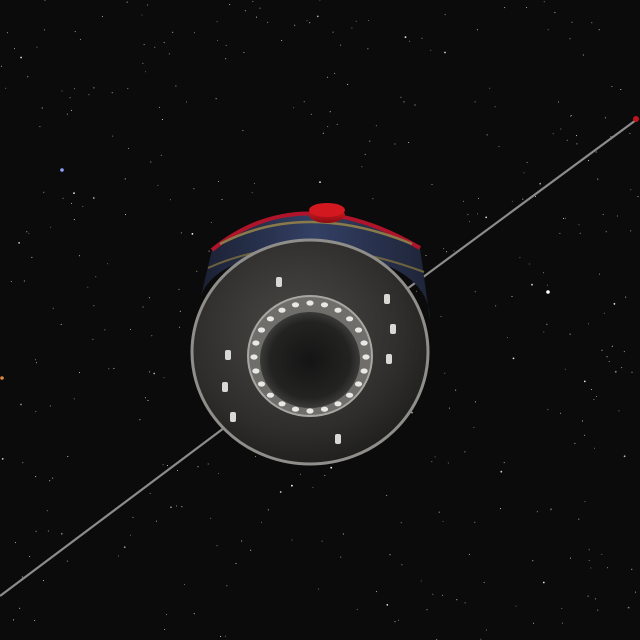  I want to click on gold-band, so click(316, 233).